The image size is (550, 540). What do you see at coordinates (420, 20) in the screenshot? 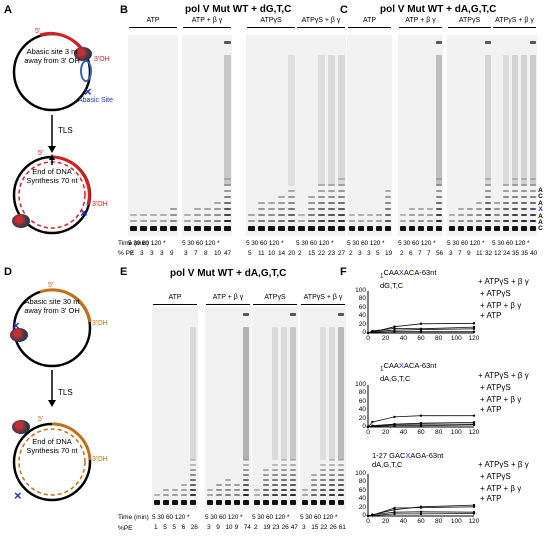
I see `condition-label-c-1: ATP + β γ` at bounding box center [420, 20].